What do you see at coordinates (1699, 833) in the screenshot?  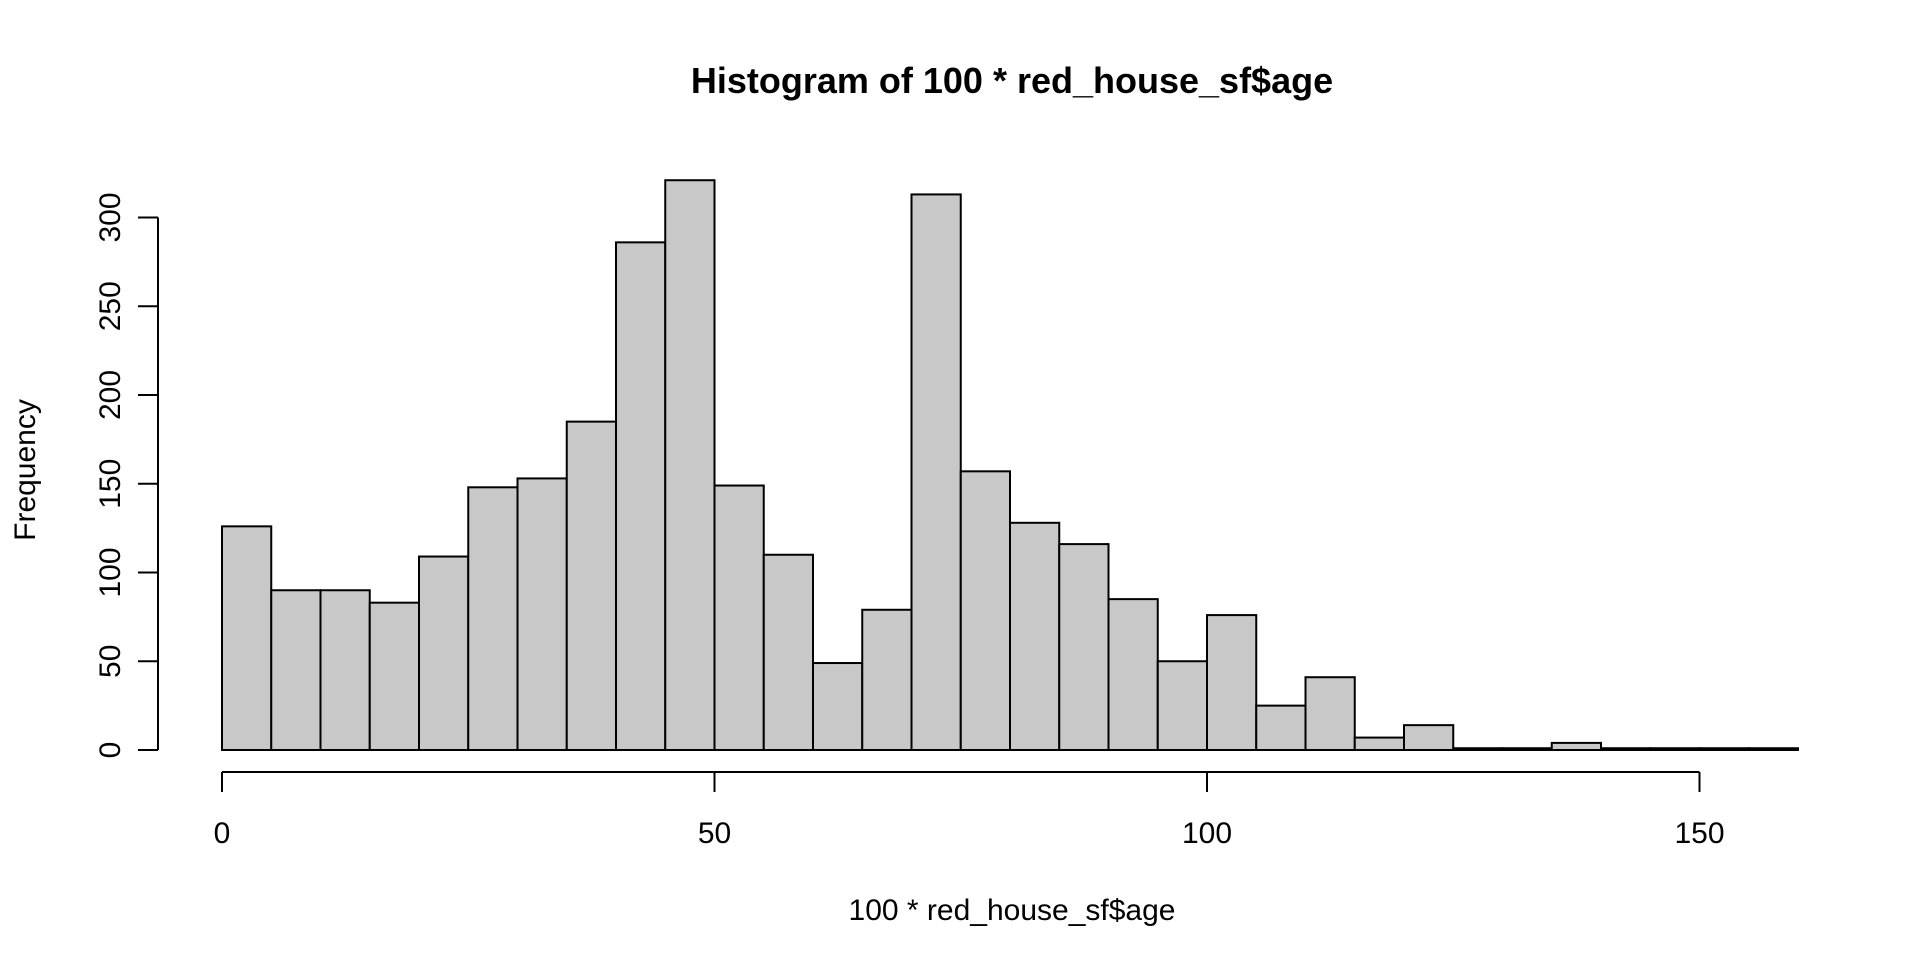 I see `x-tick-label: 150` at bounding box center [1699, 833].